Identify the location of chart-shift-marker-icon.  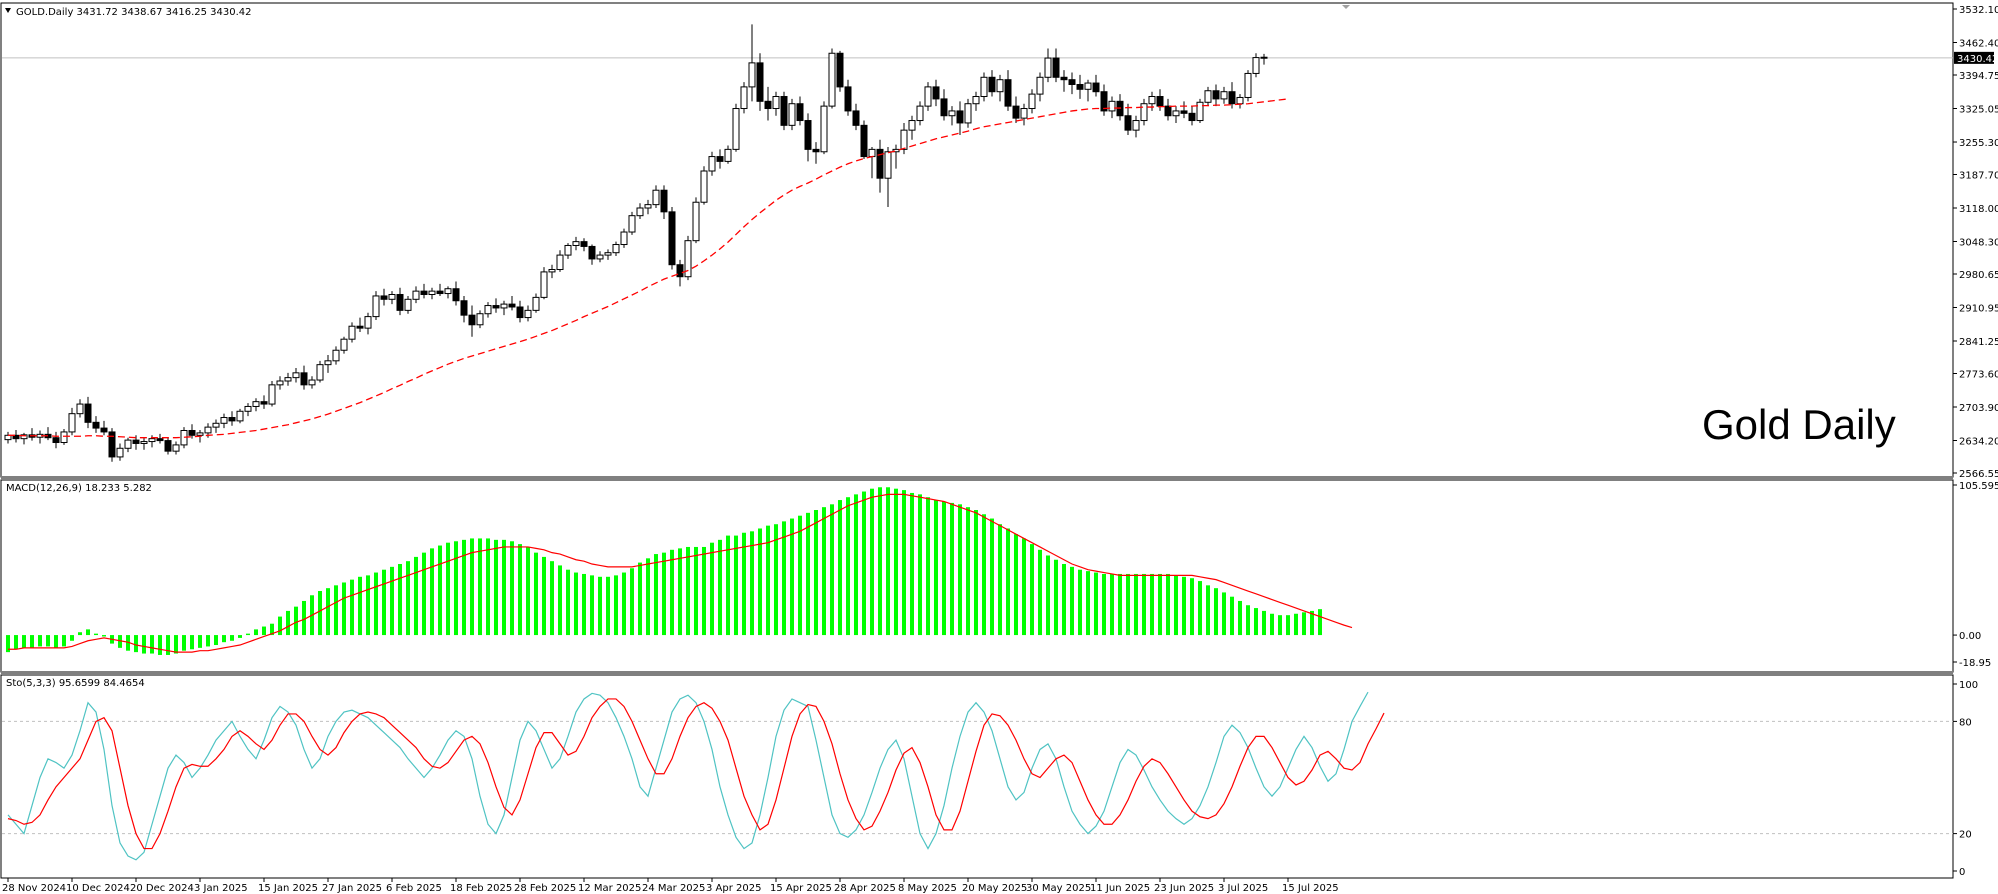
(1346, 7).